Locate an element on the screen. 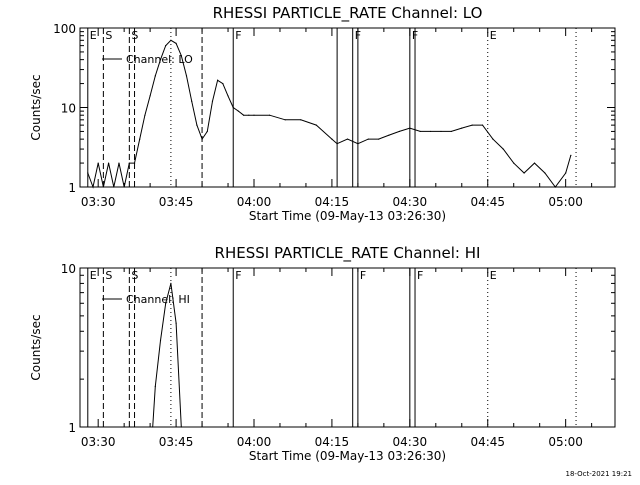 The image size is (640, 485). y-tick-label: 100 is located at coordinates (64, 29).